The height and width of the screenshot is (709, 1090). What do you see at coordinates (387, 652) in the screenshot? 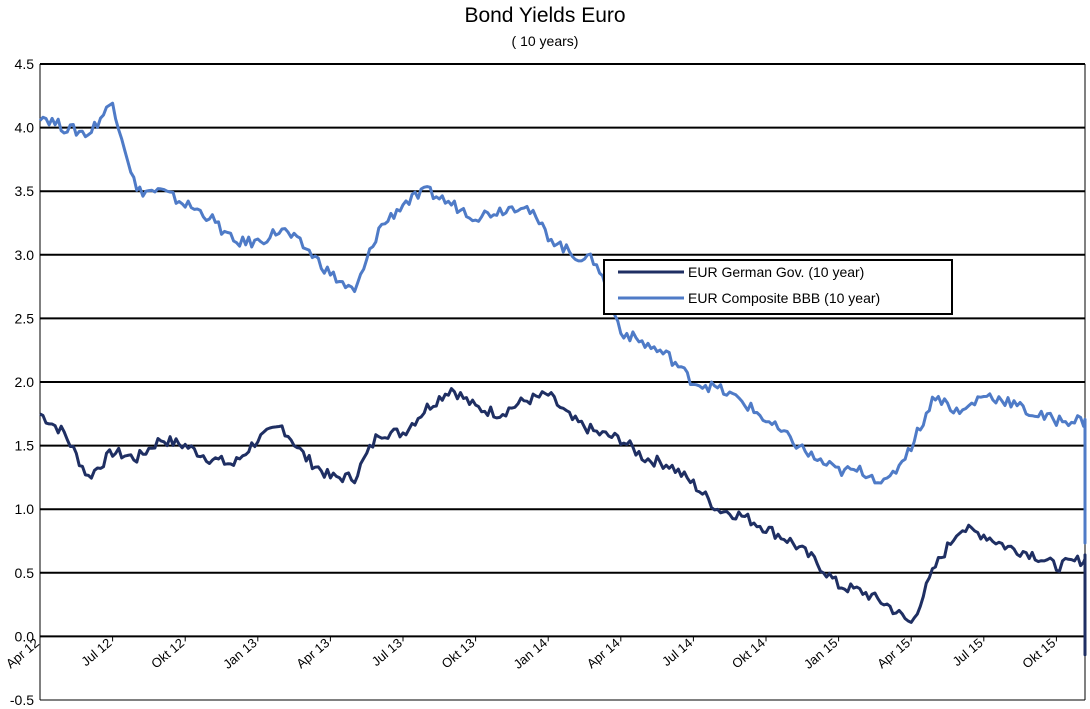
I see `x-tick-label: Jul 13` at bounding box center [387, 652].